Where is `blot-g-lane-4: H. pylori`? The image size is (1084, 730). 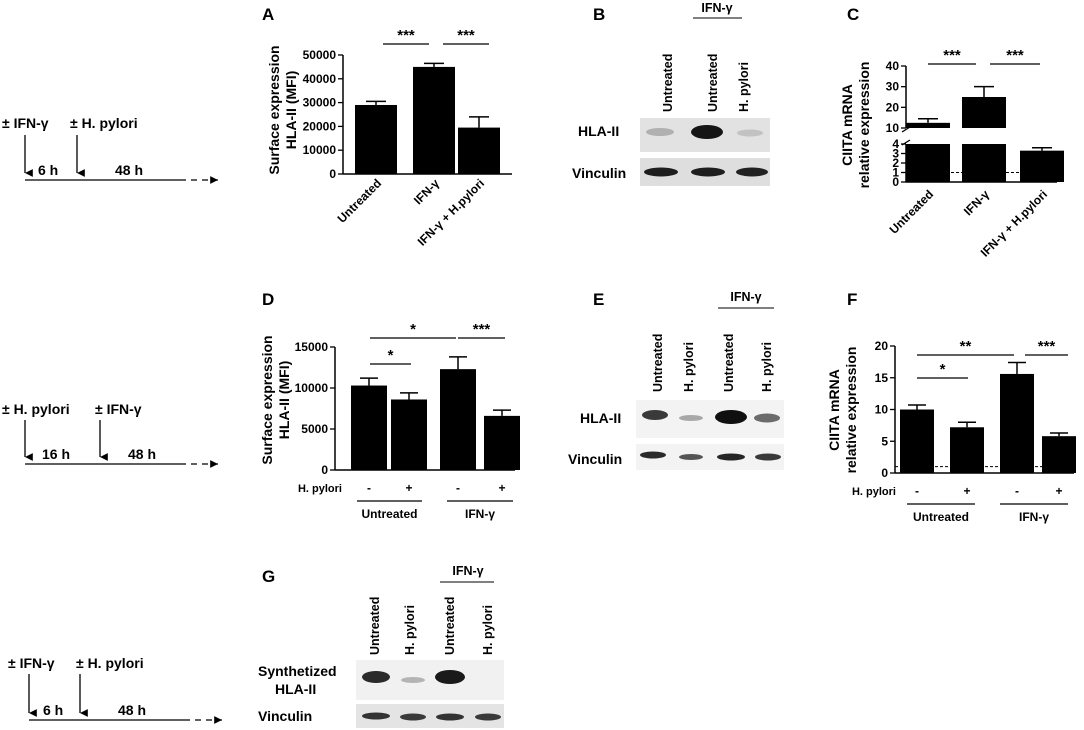
blot-g-lane-4: H. pylori is located at coordinates (488, 630).